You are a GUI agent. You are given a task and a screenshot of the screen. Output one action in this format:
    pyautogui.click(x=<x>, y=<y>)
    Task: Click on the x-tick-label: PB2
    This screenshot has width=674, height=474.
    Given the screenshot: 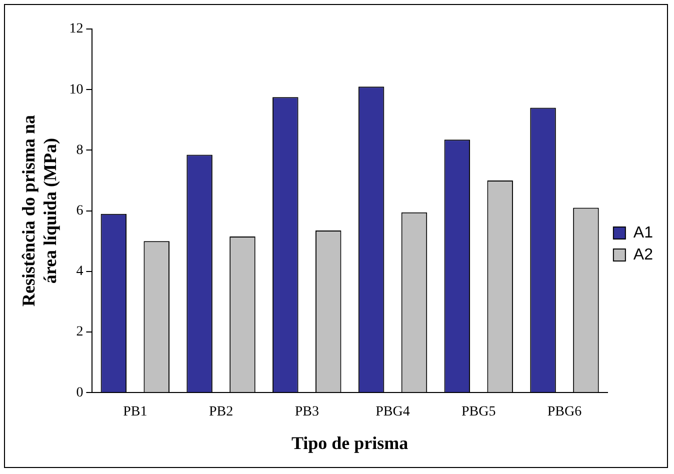 What is the action you would take?
    pyautogui.click(x=221, y=412)
    